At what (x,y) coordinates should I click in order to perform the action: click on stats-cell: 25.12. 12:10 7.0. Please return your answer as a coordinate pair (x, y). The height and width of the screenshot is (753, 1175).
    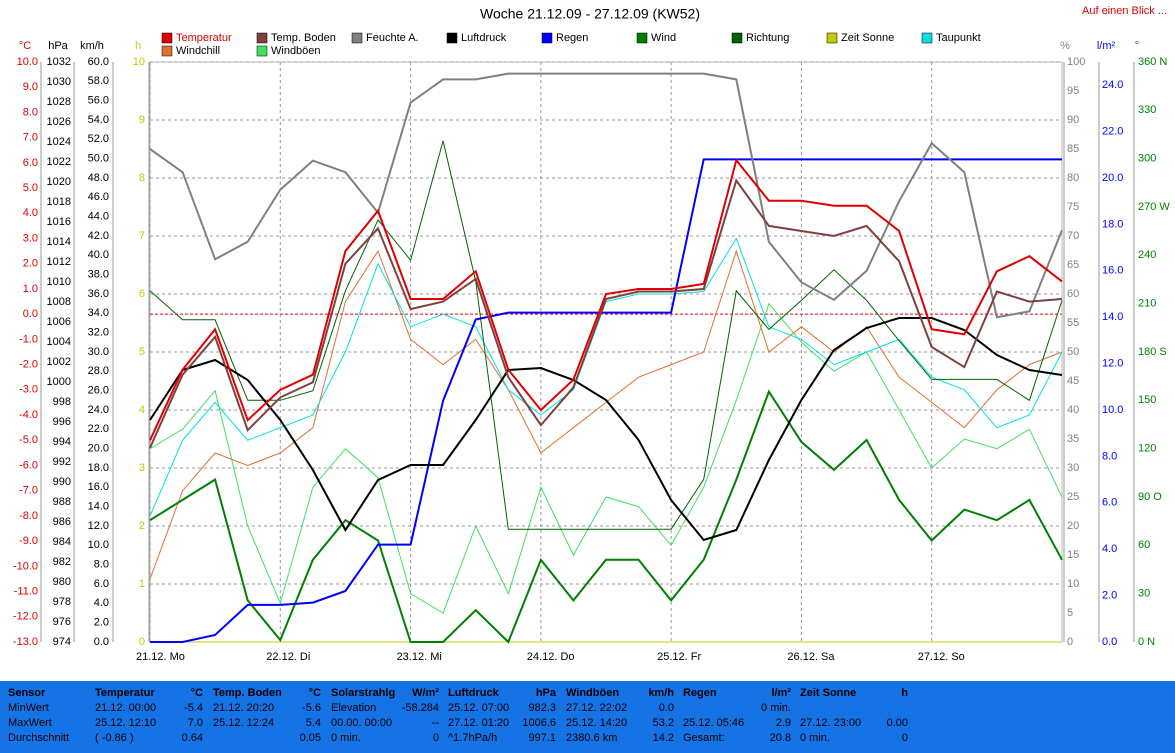
    Looking at the image, I should click on (149, 724).